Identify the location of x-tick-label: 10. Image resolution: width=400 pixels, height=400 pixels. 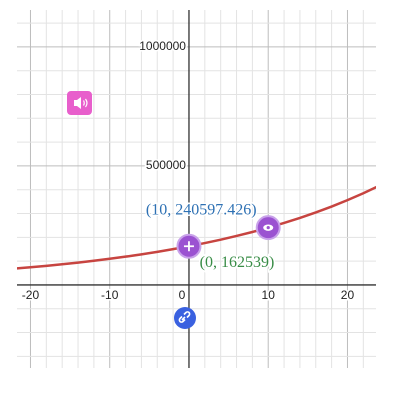
(269, 295).